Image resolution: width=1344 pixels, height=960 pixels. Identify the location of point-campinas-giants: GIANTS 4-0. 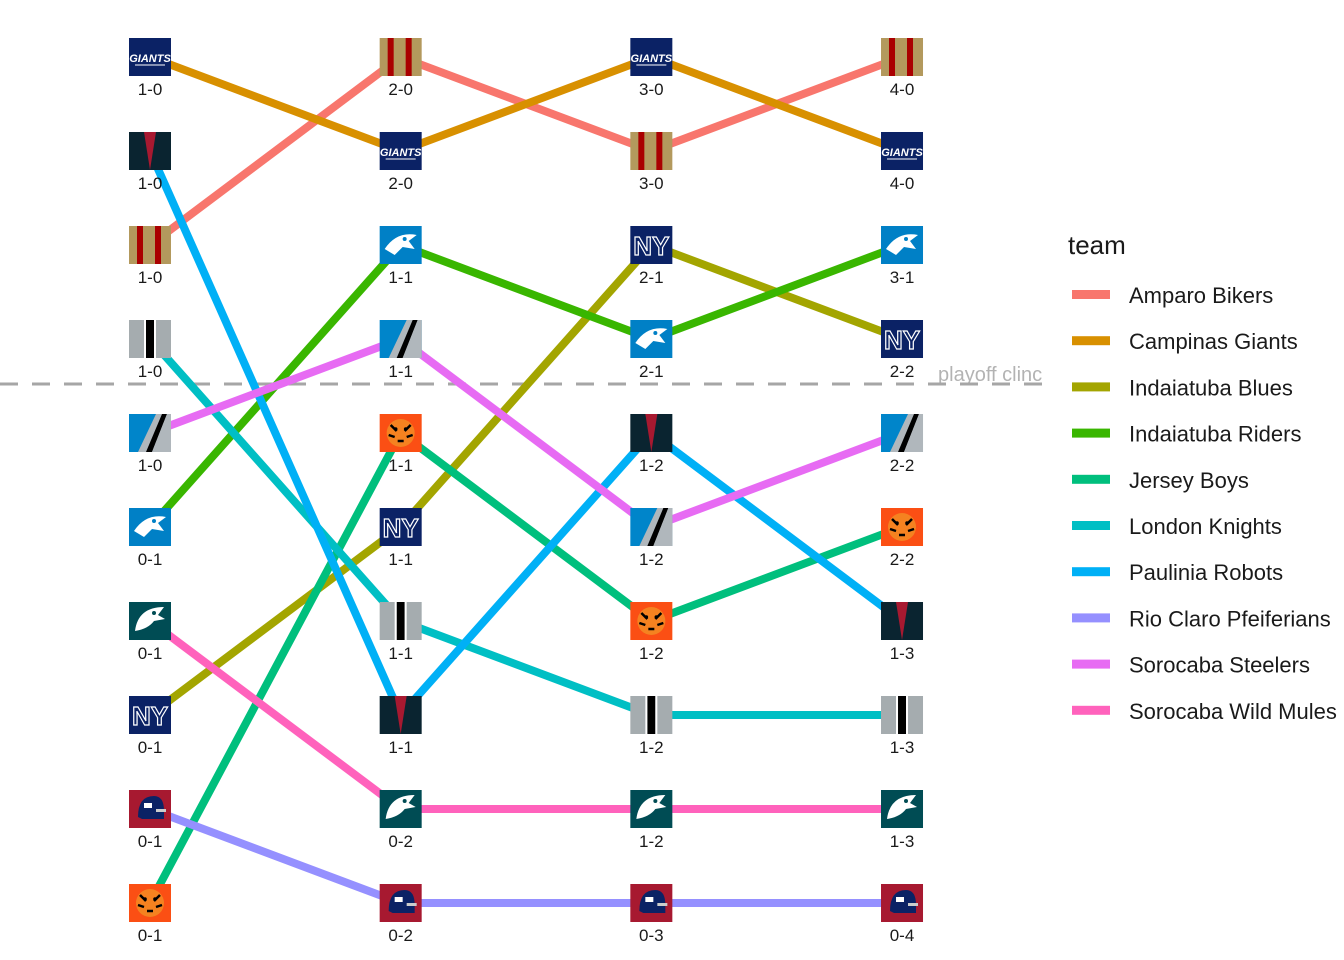
(902, 162).